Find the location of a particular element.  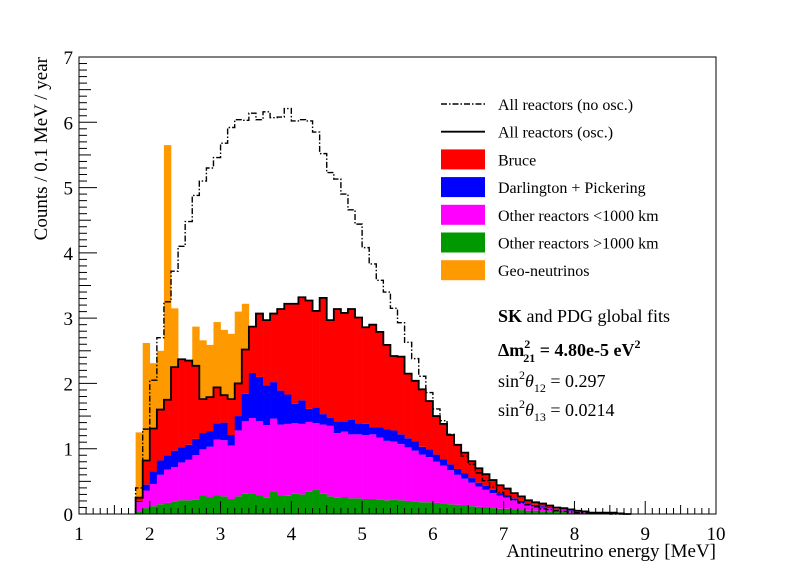

legend-label: Other reactors >1000 km is located at coordinates (578, 244).